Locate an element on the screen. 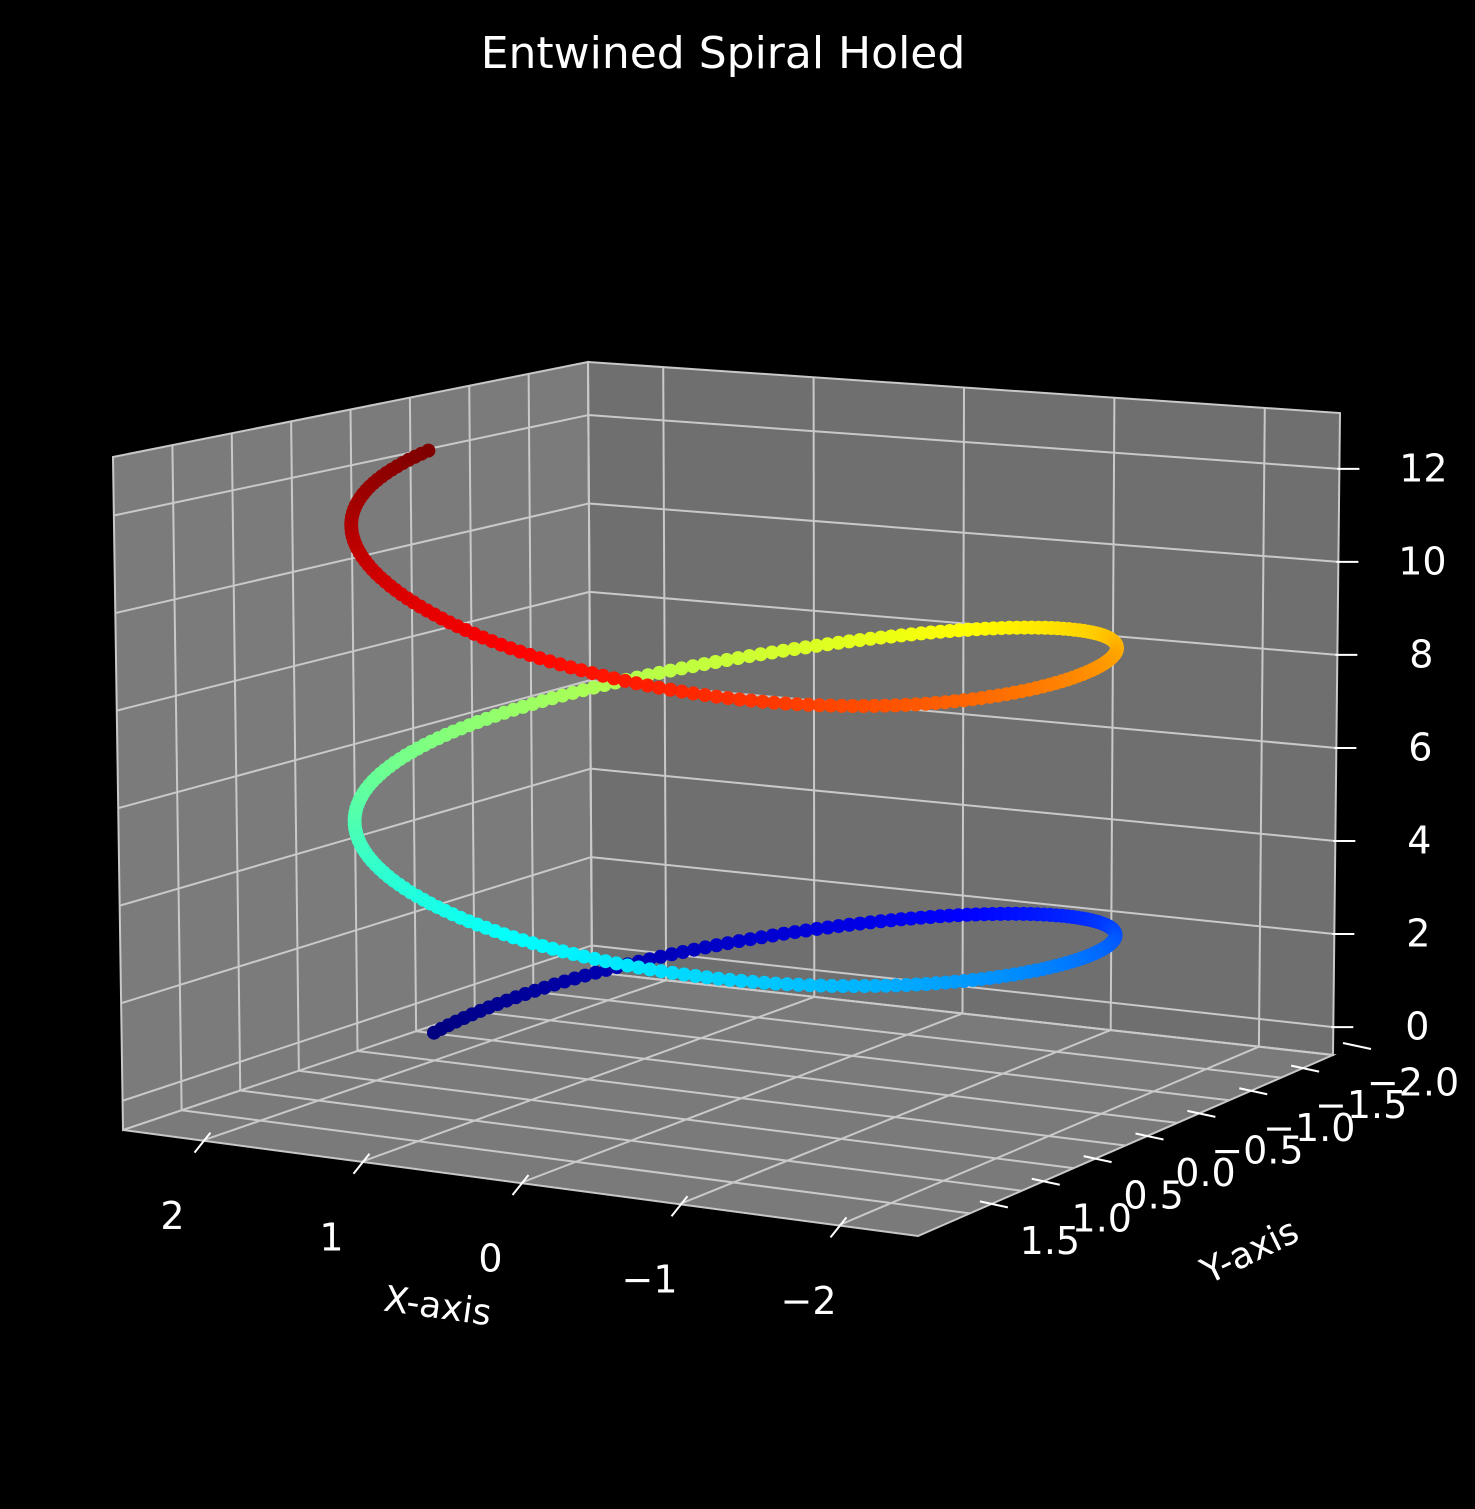 This screenshot has width=1475, height=1509. x-axis-label: X-axis is located at coordinates (437, 1307).